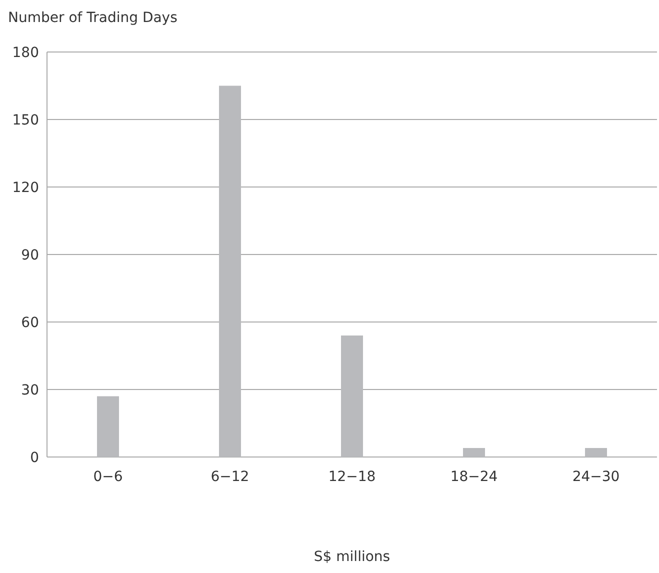 This screenshot has width=659, height=573. I want to click on y-tick-label: 60, so click(30, 322).